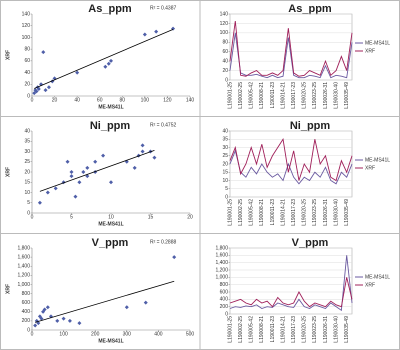 This screenshot has width=400, height=350. Describe the element at coordinates (63, 334) in the screenshot. I see `x-tick-label: 100` at that location.